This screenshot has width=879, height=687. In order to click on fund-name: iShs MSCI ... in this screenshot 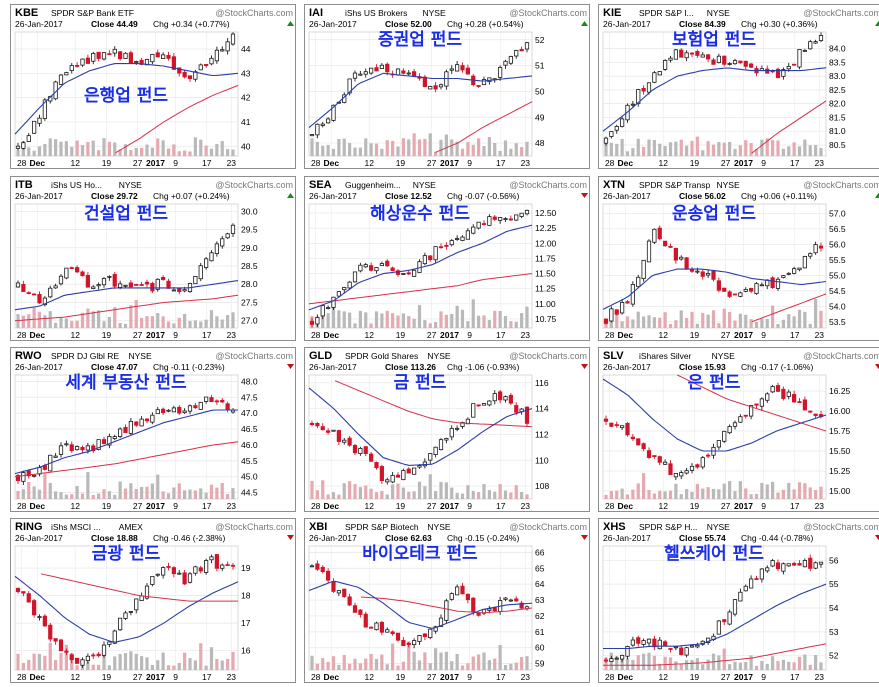, I will do `click(76, 527)`.